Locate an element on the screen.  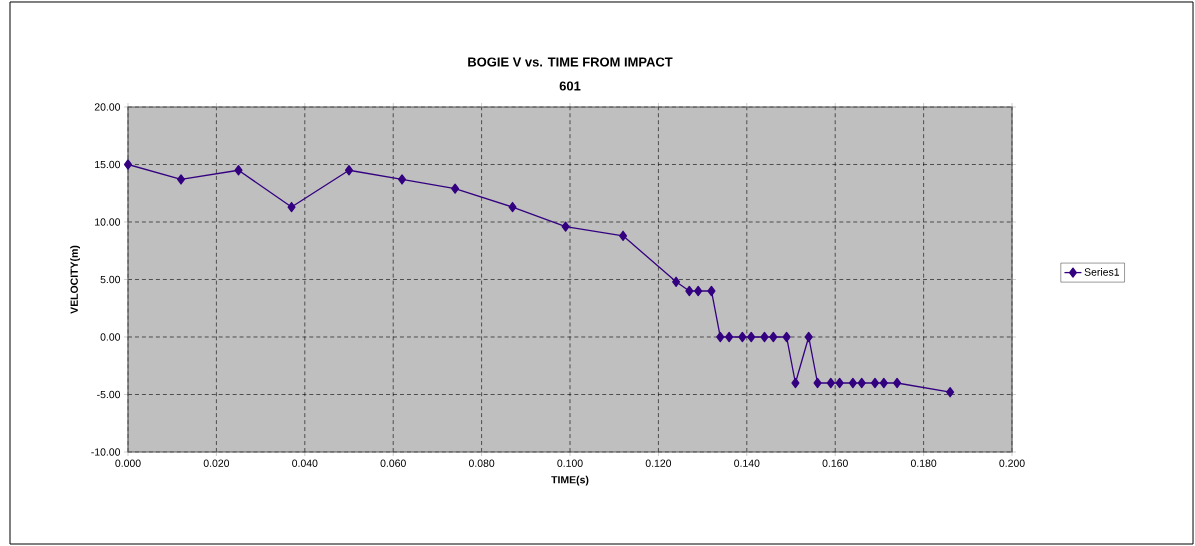
y-tick-label: -5.00 is located at coordinates (109, 394).